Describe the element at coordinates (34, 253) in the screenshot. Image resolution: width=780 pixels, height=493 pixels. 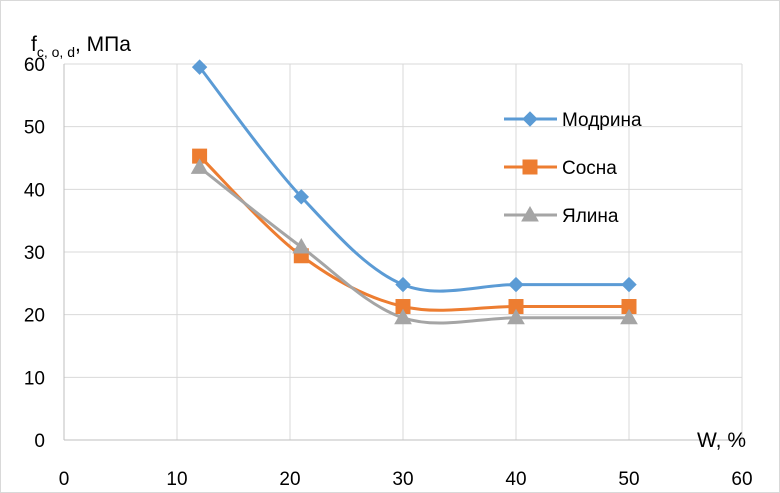
I see `y-tick-label: 30` at that location.